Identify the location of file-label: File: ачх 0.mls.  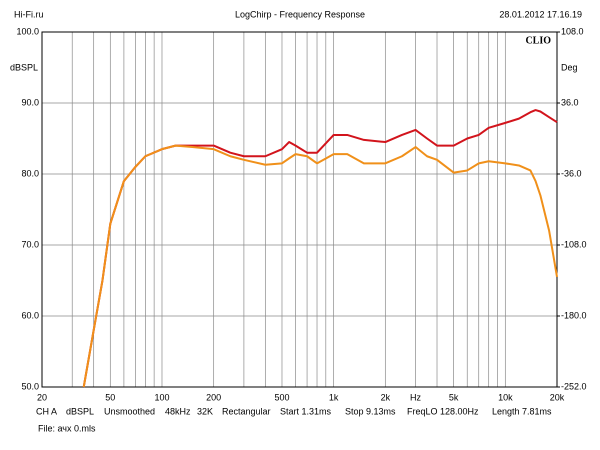
(67, 428).